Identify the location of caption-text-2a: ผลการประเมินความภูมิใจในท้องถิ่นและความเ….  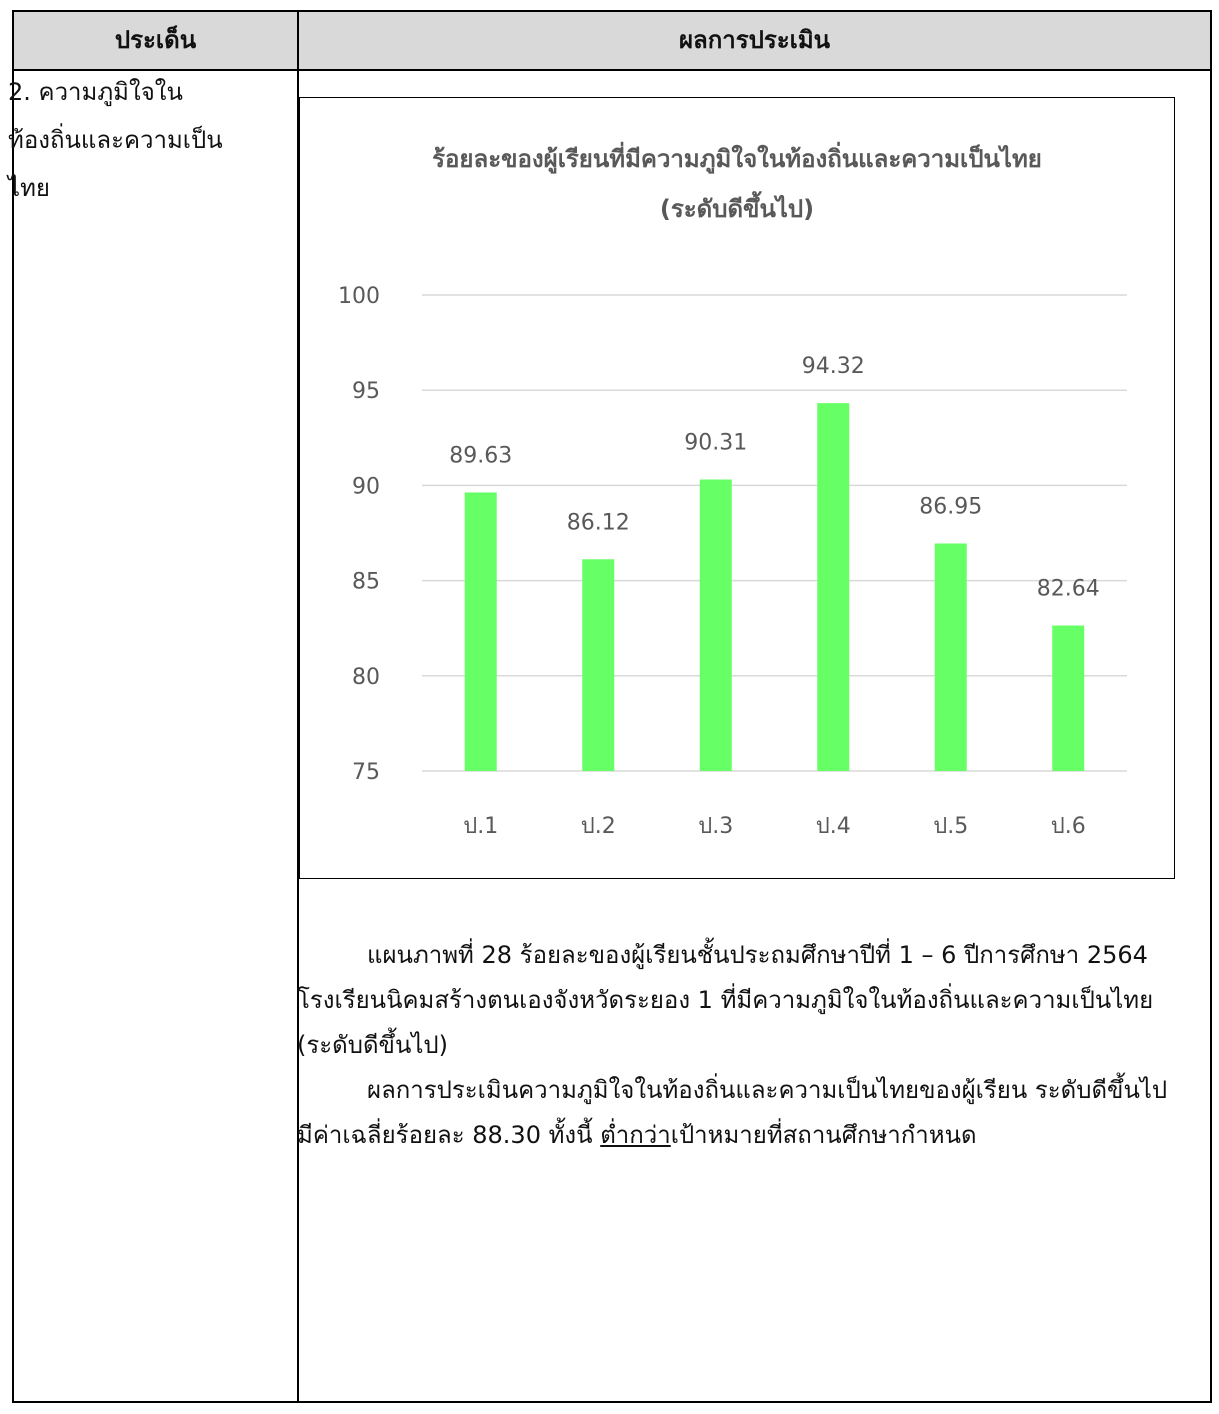
(732, 1112).